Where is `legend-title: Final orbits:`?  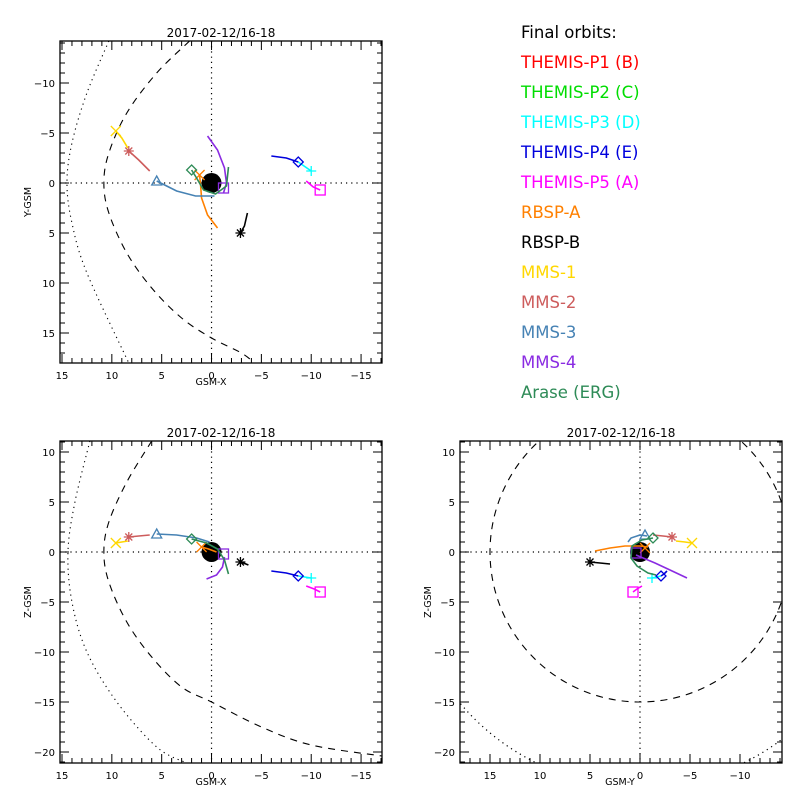 legend-title: Final orbits: is located at coordinates (569, 32).